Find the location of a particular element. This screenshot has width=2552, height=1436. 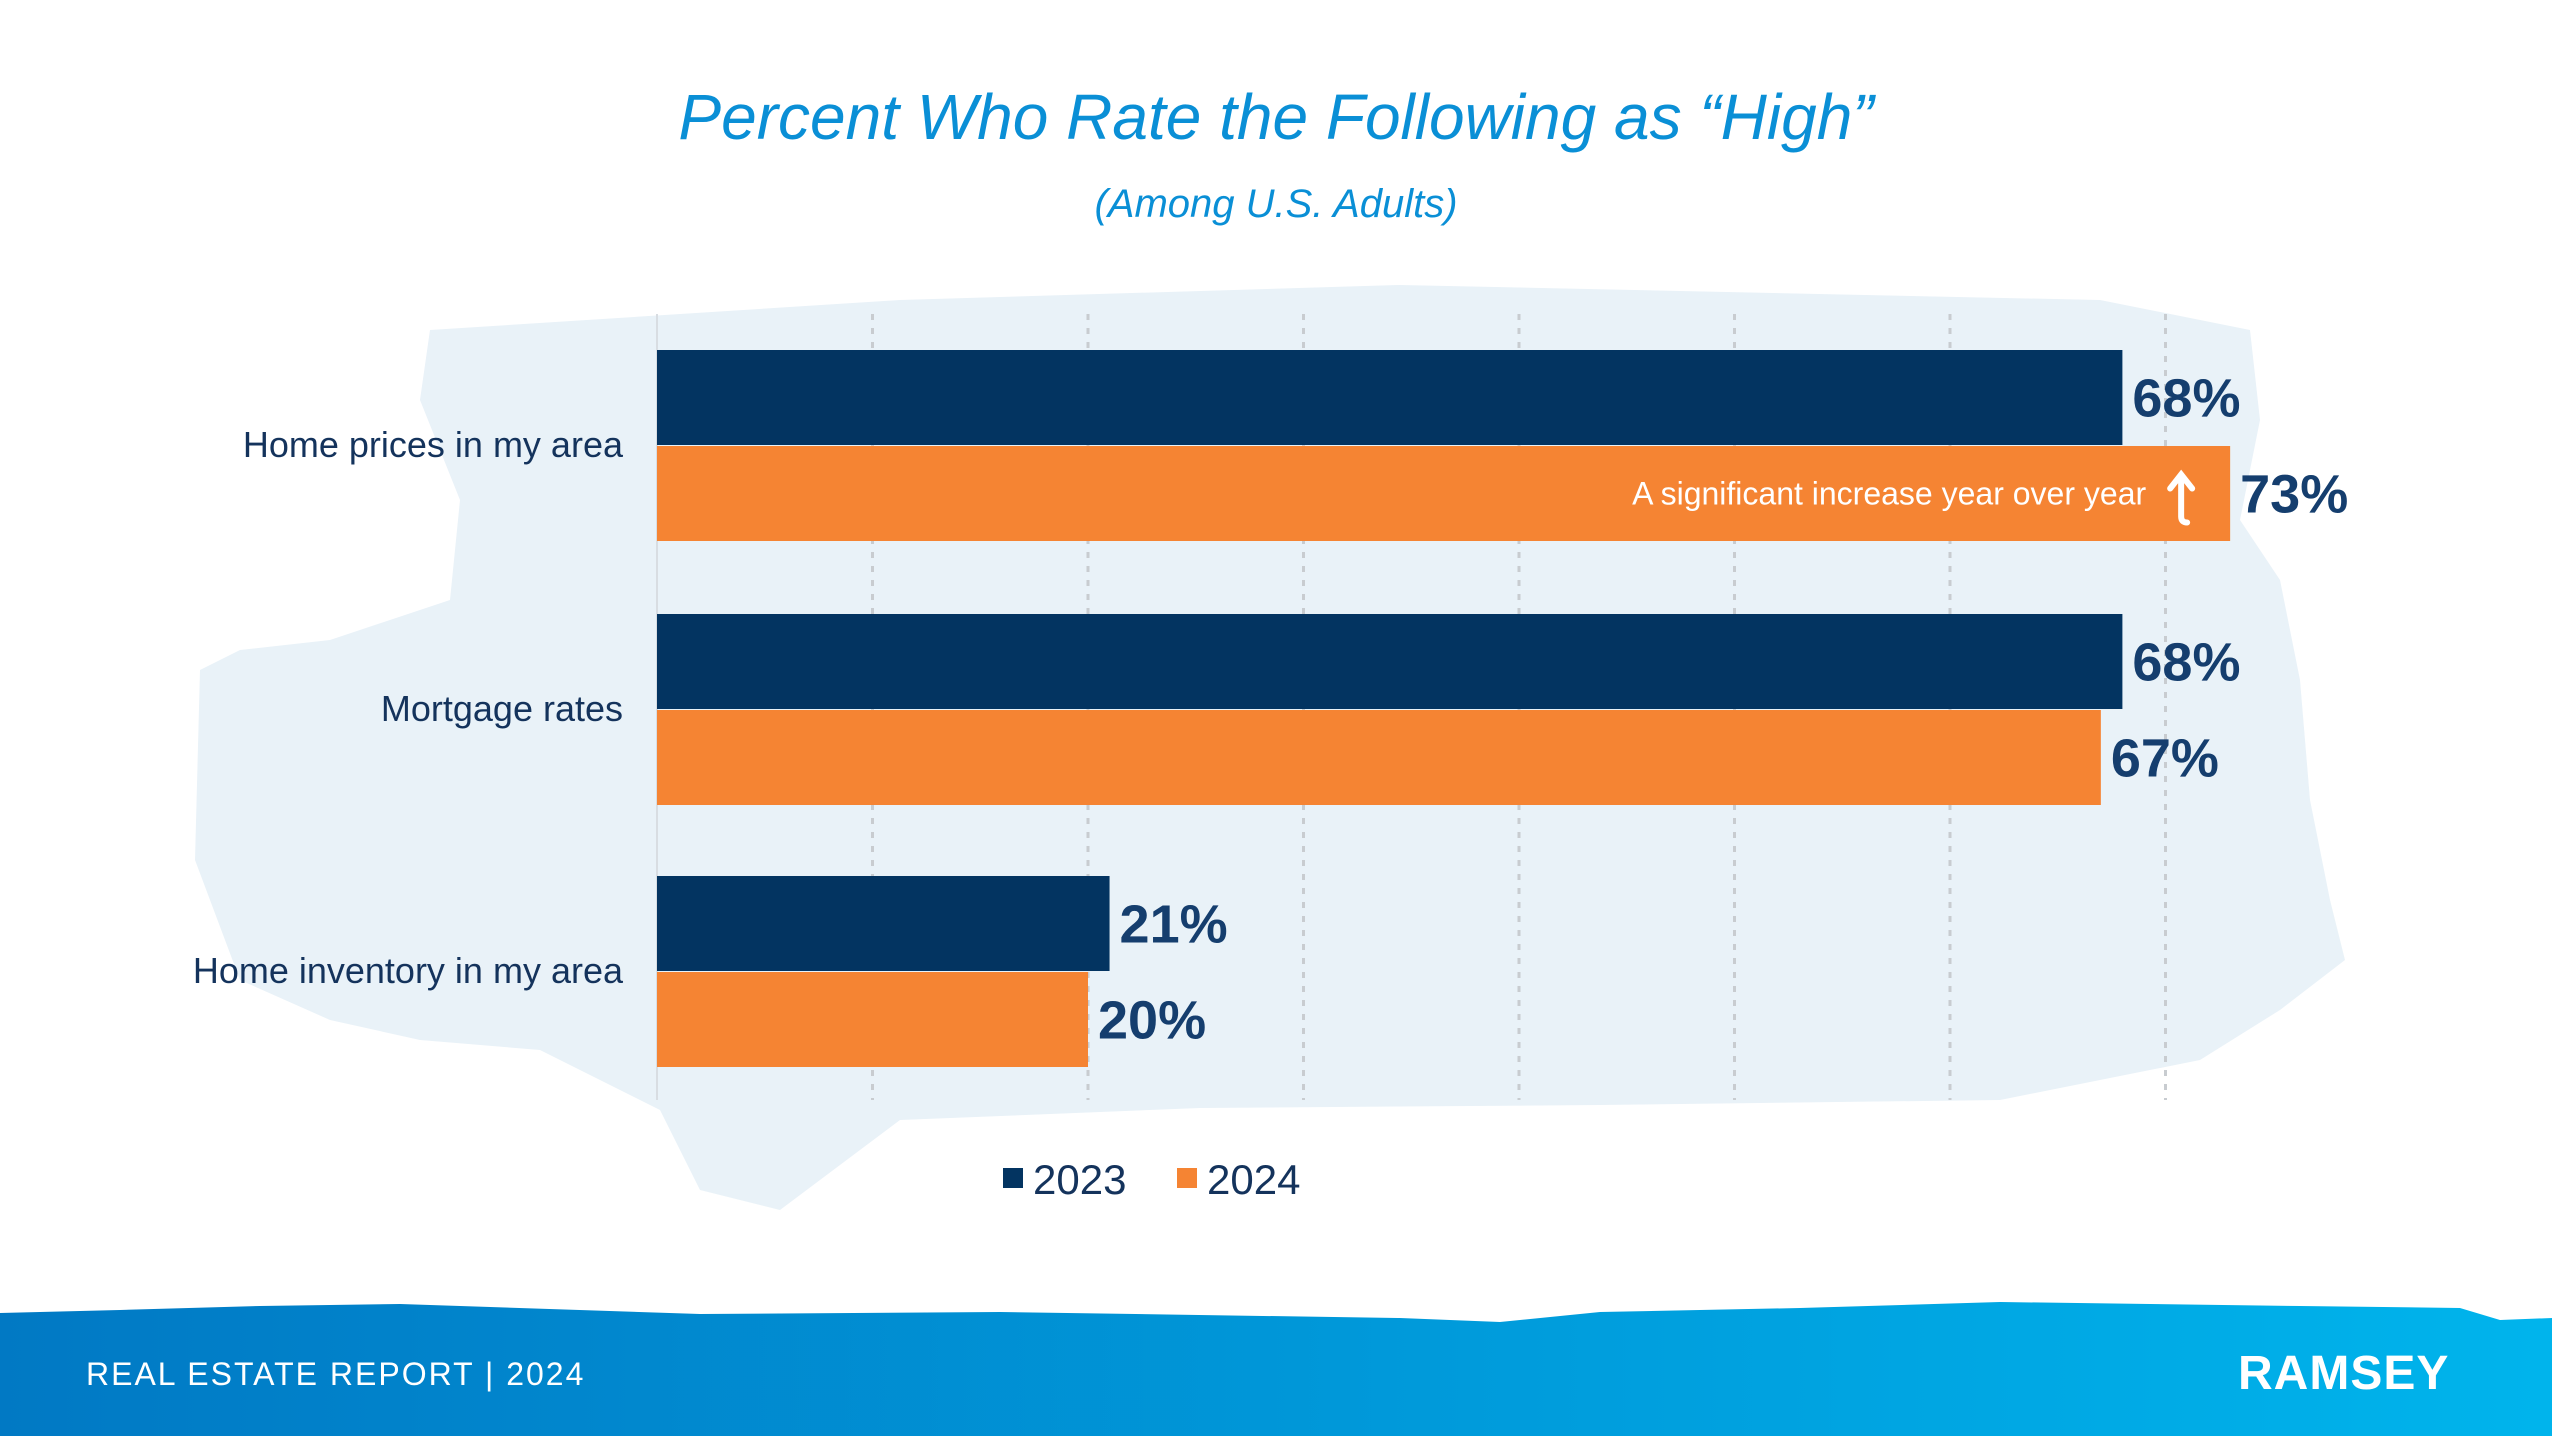

legend-swatch-2023 is located at coordinates (1013, 1178).